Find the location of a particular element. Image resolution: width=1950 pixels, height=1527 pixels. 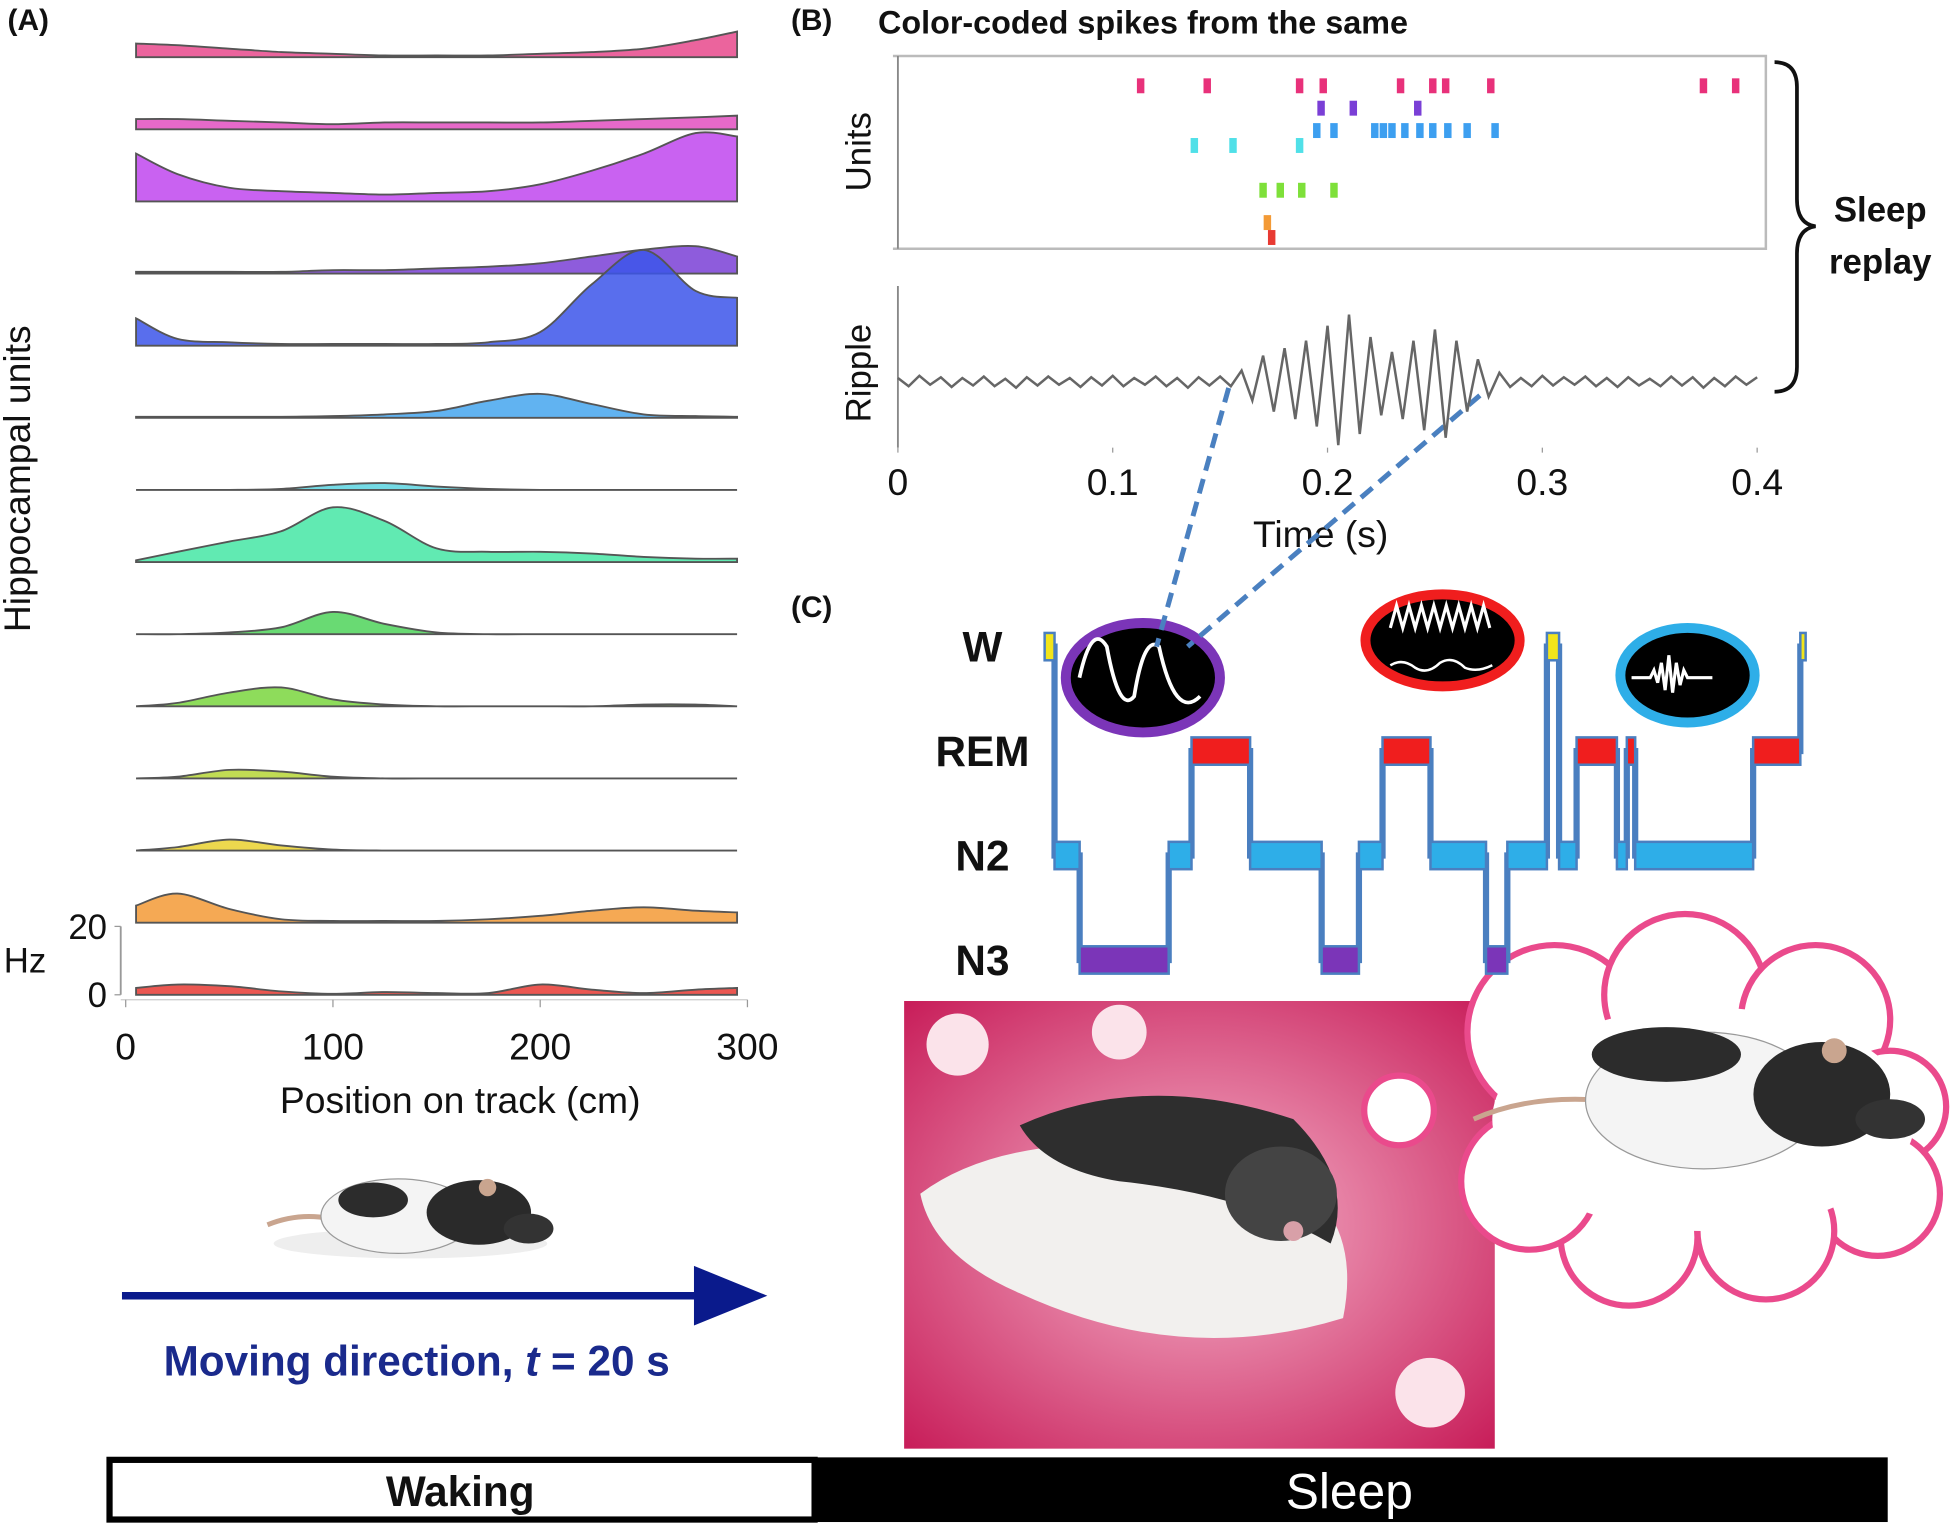

ripple-trace is located at coordinates (1327, 380).